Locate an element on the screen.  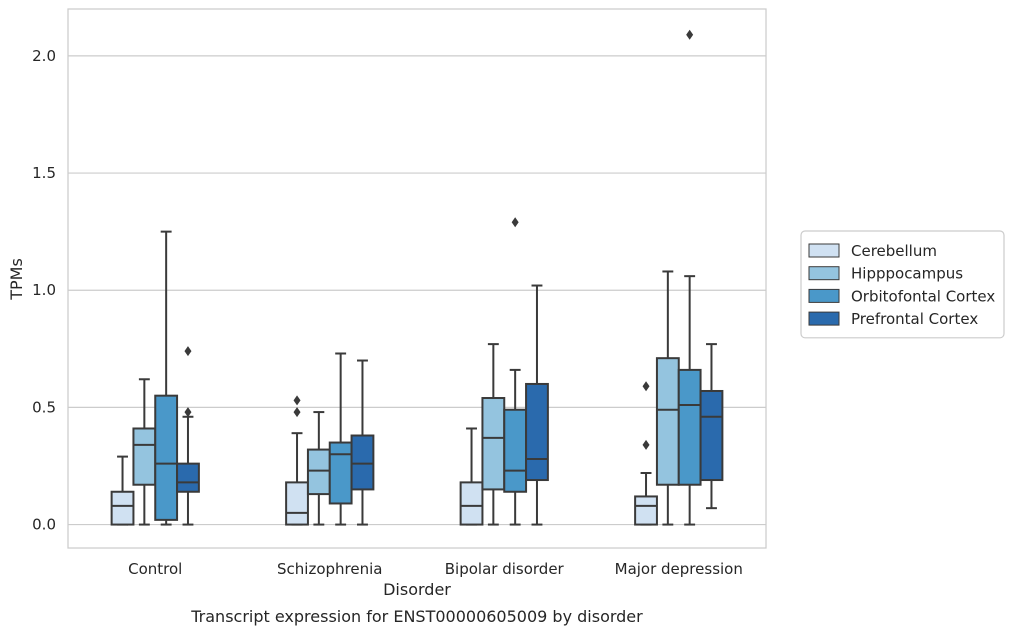
legend-label: Orbitofontal Cortex is located at coordinates (923, 296).